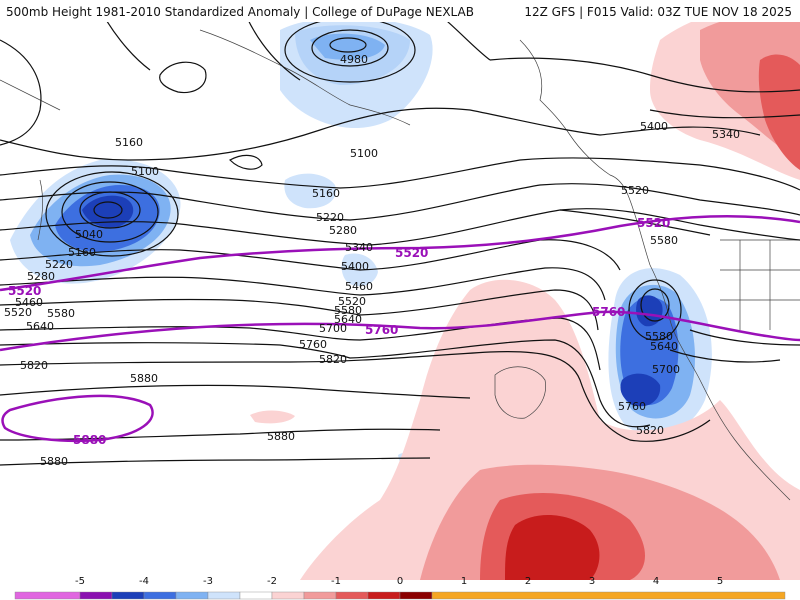 This screenshot has width=800, height=600. I want to click on colorbar-tick-label: -5, so click(80, 581).